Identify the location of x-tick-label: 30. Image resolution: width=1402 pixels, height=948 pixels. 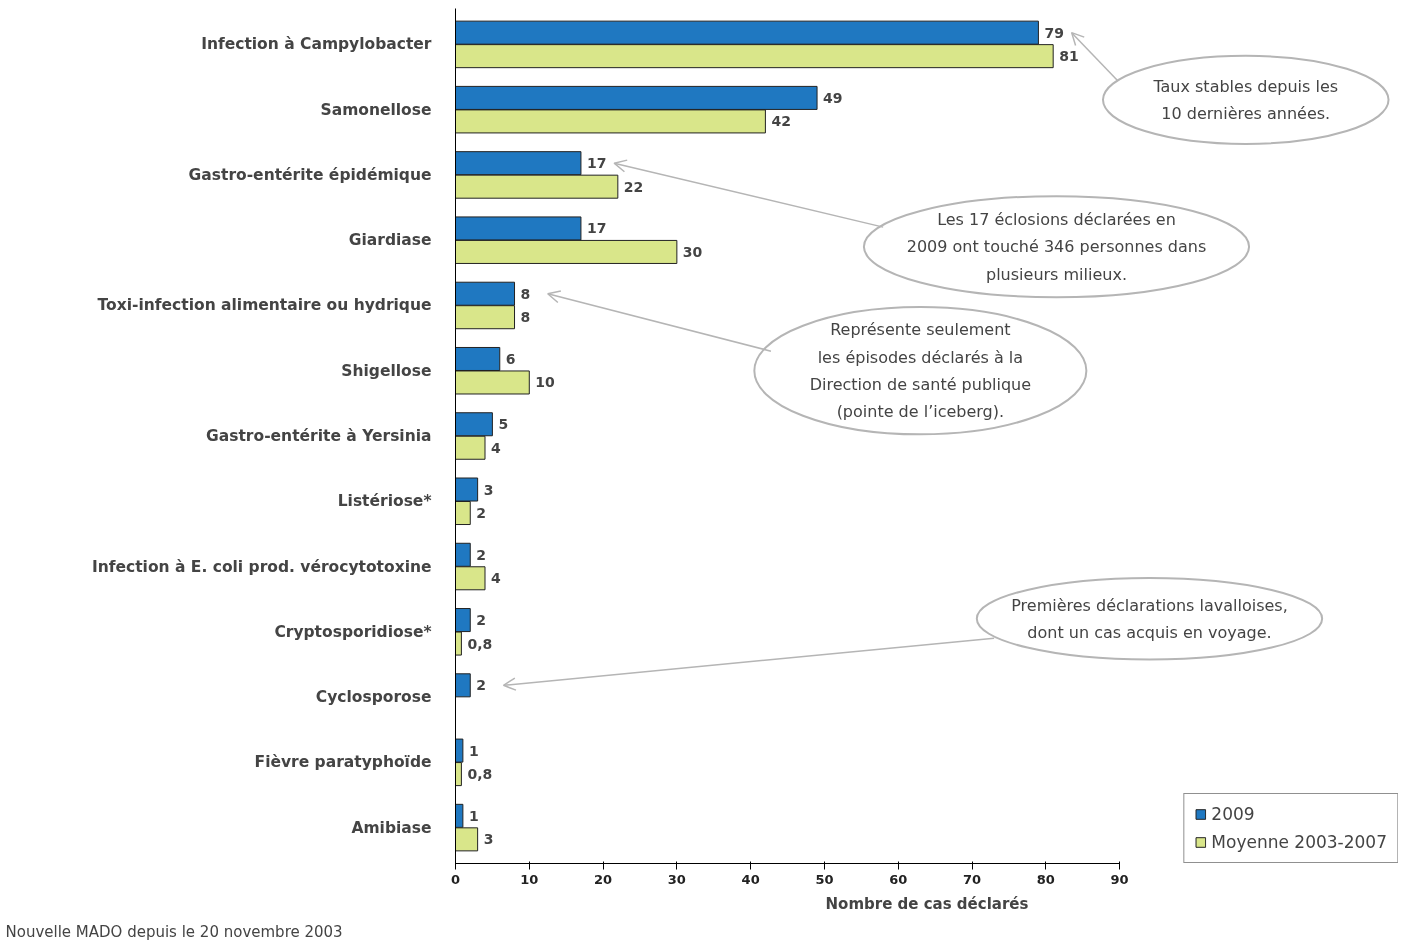
(676, 879).